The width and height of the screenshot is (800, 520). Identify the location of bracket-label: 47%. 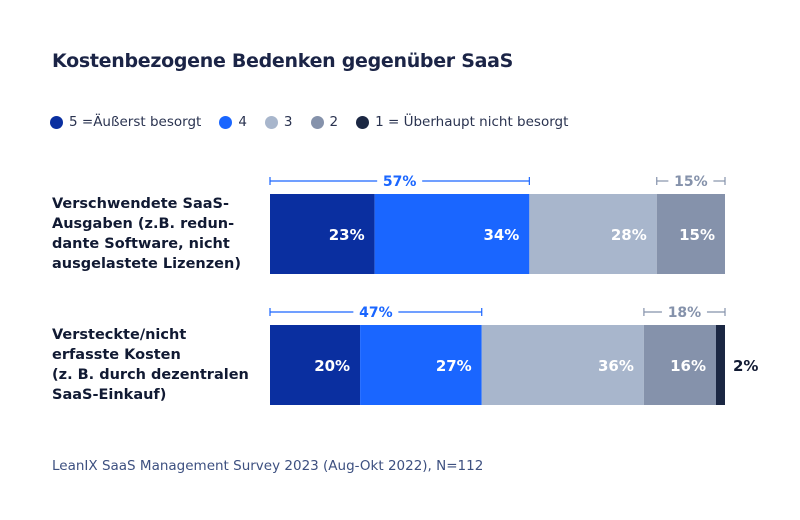
(376, 313).